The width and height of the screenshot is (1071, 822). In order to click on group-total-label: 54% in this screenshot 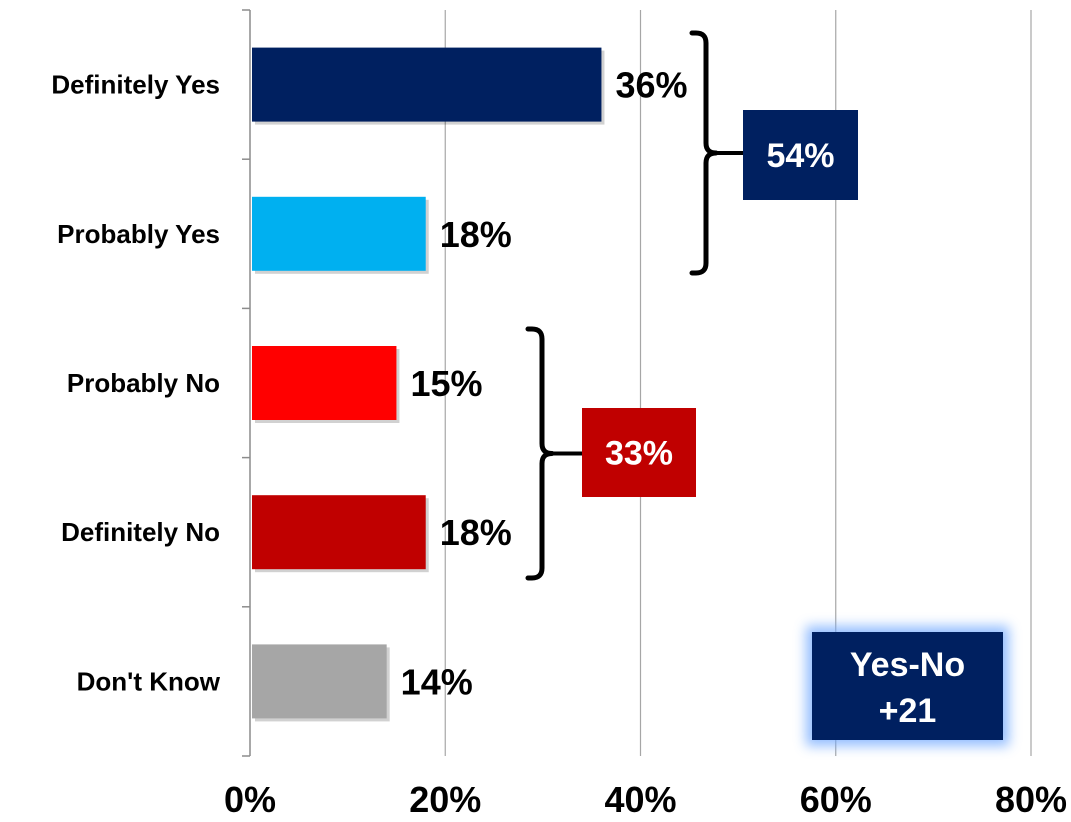, I will do `click(800, 156)`.